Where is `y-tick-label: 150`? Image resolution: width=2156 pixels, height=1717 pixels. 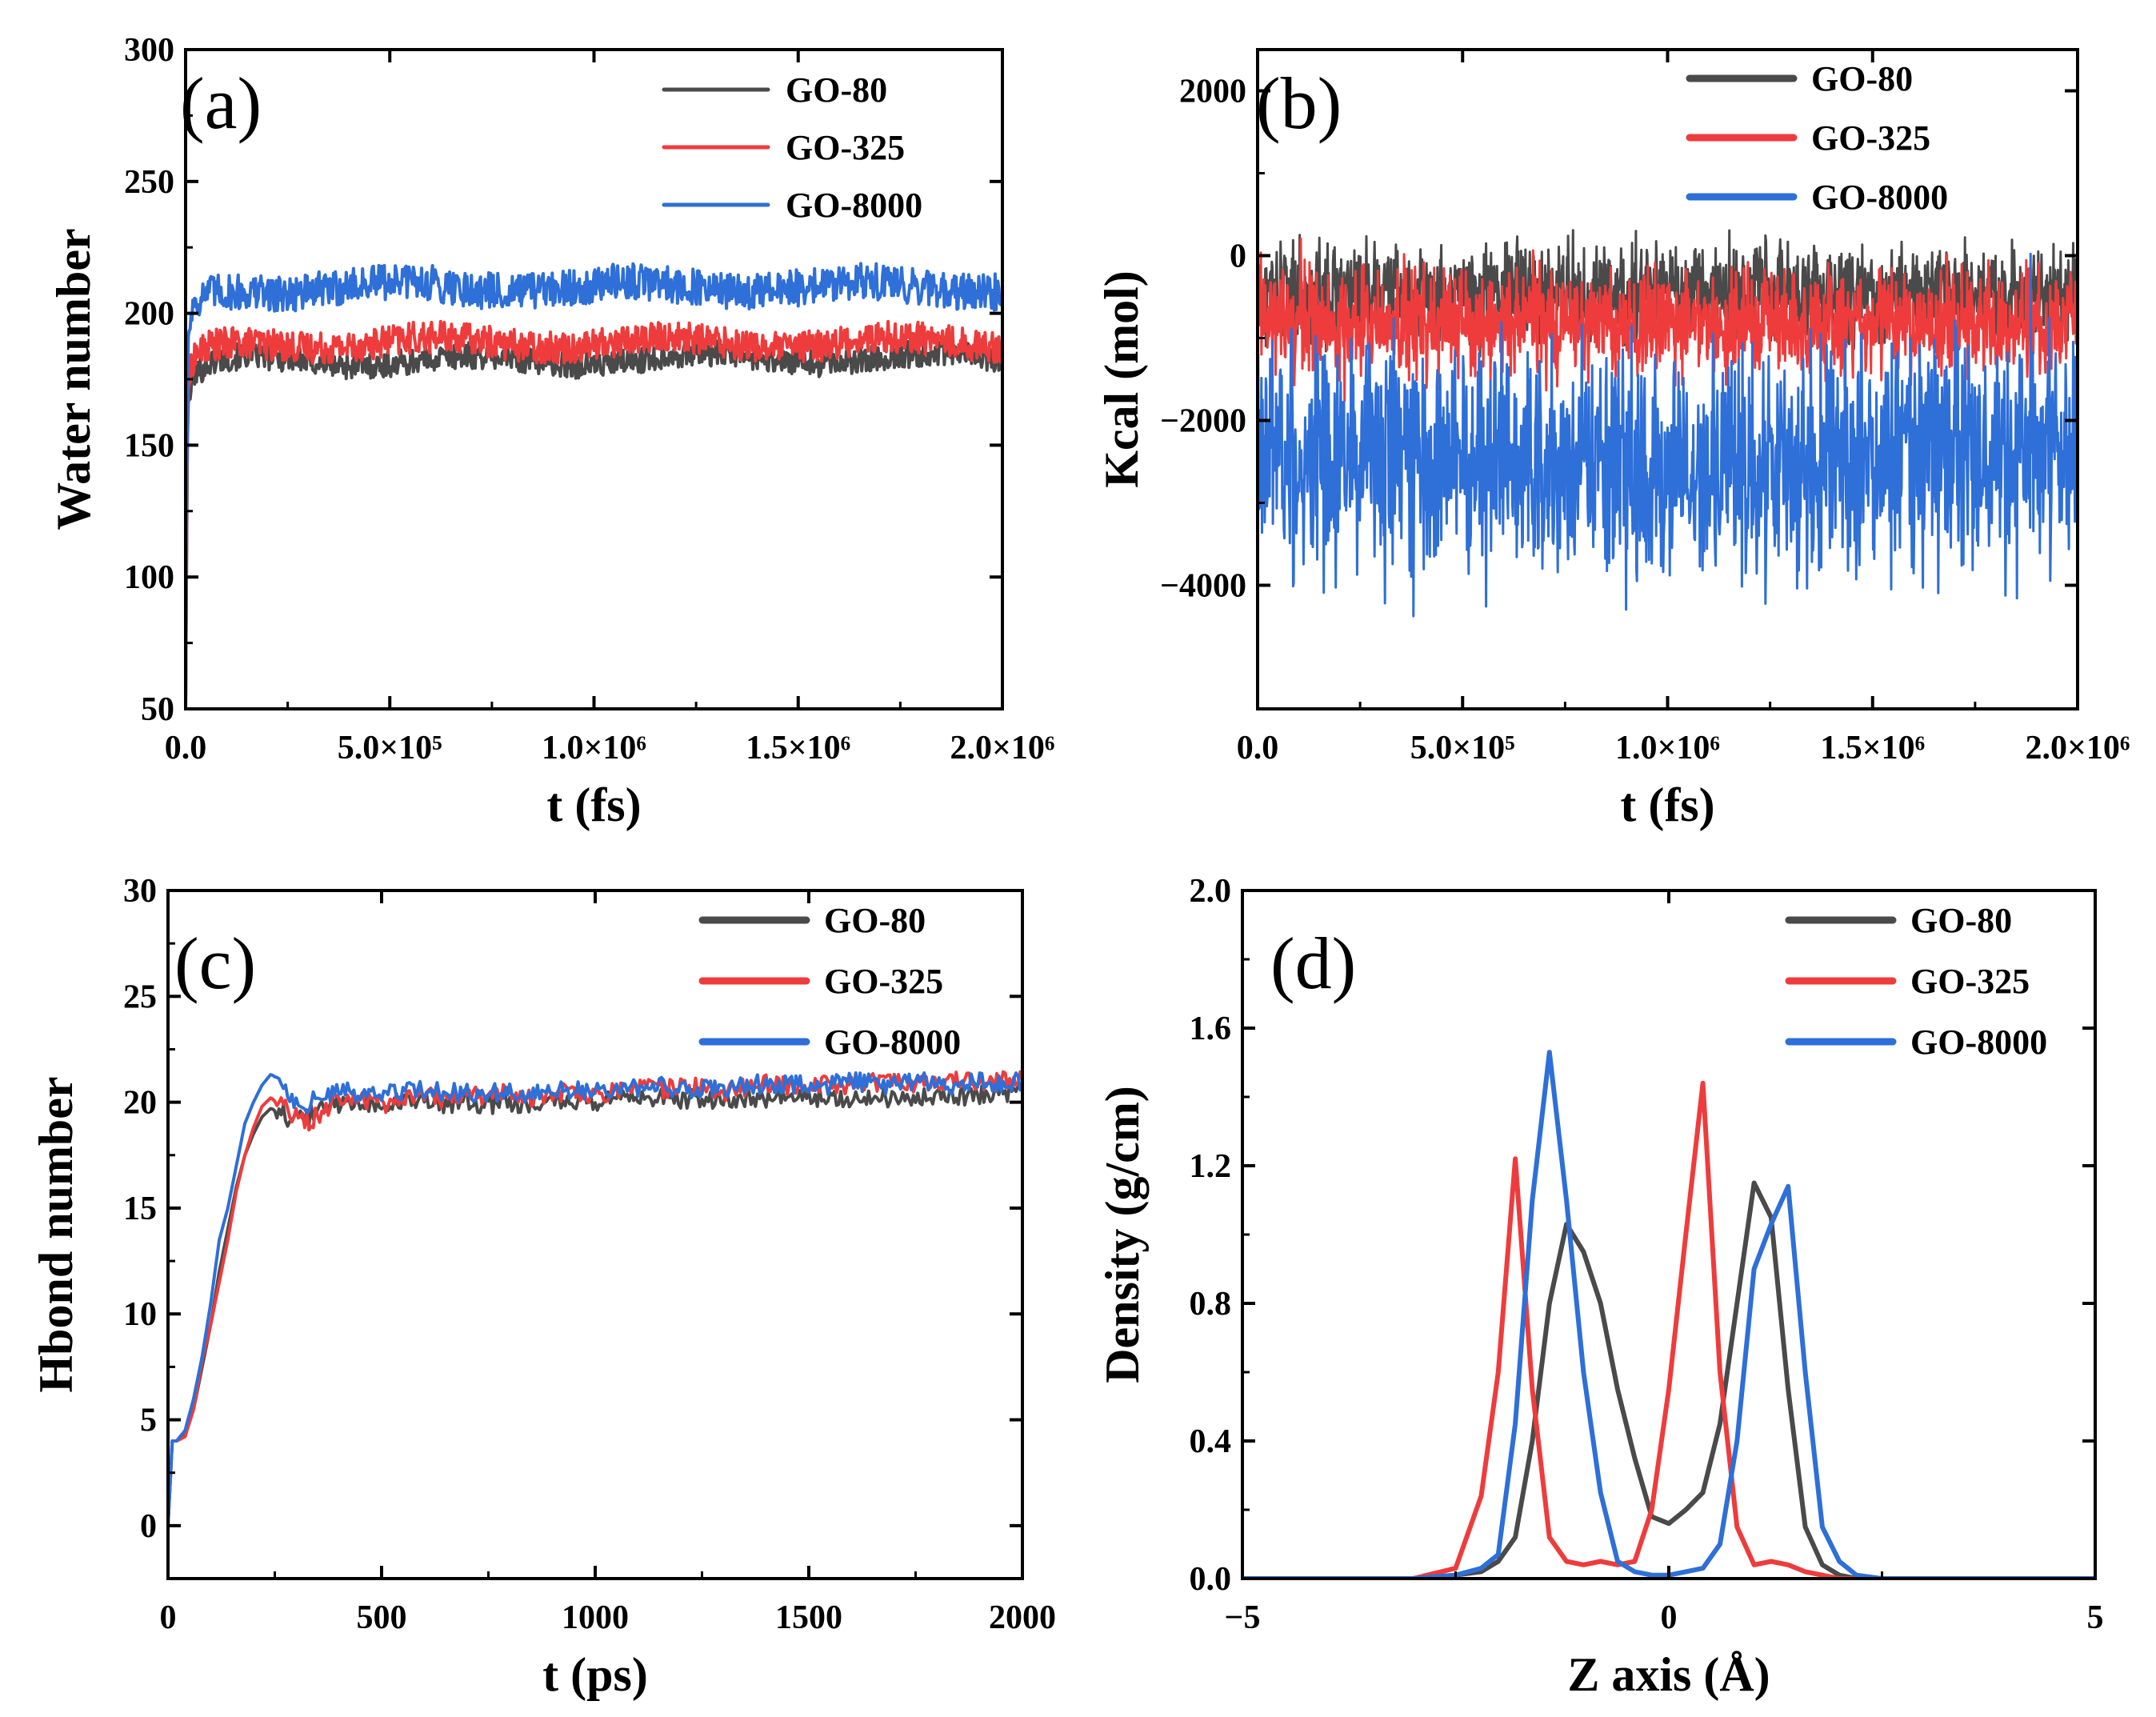 y-tick-label: 150 is located at coordinates (149, 445).